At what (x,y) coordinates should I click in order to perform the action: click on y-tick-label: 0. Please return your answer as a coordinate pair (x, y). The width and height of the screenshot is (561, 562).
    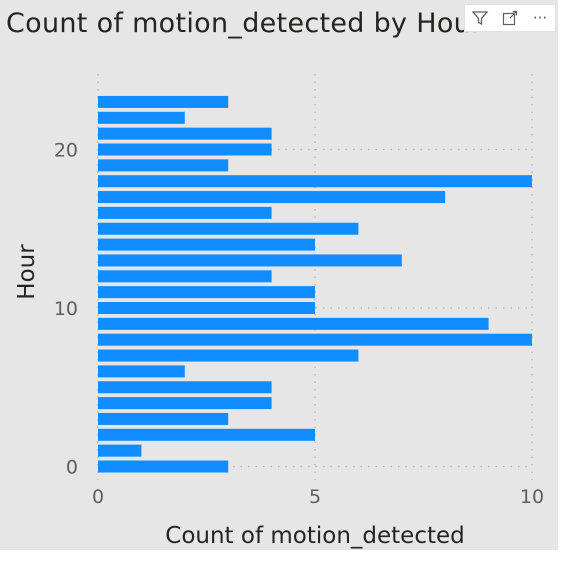
    Looking at the image, I should click on (72, 468).